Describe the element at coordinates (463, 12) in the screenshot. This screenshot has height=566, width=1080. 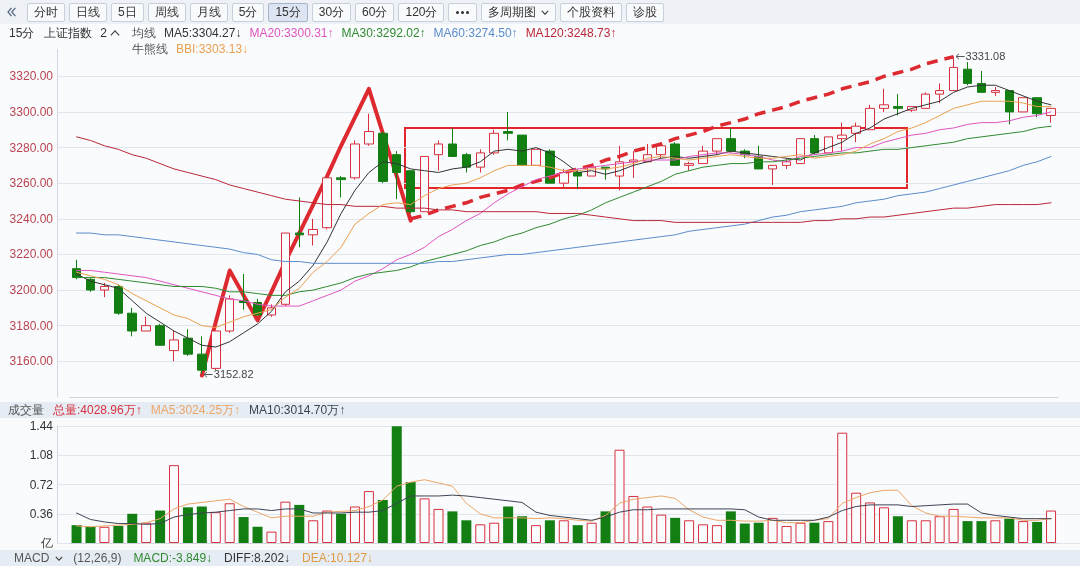
I see `button` at that location.